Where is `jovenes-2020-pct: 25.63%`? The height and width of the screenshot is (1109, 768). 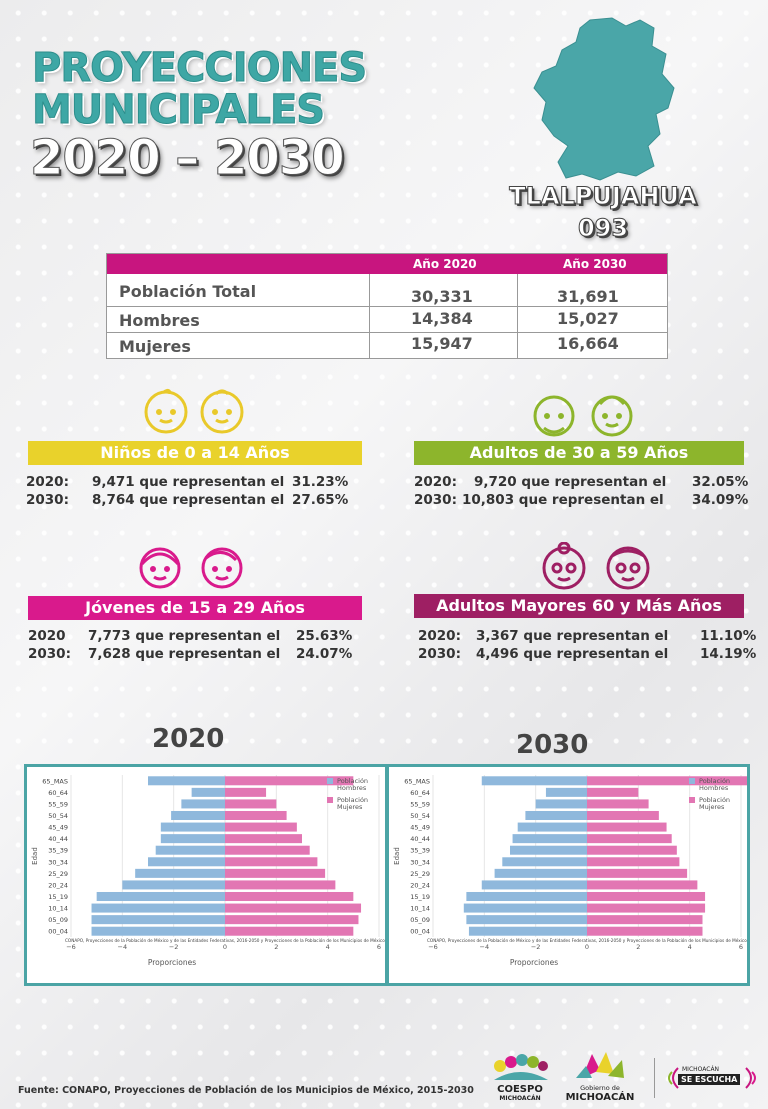
jovenes-2020-pct: 25.63% is located at coordinates (324, 636).